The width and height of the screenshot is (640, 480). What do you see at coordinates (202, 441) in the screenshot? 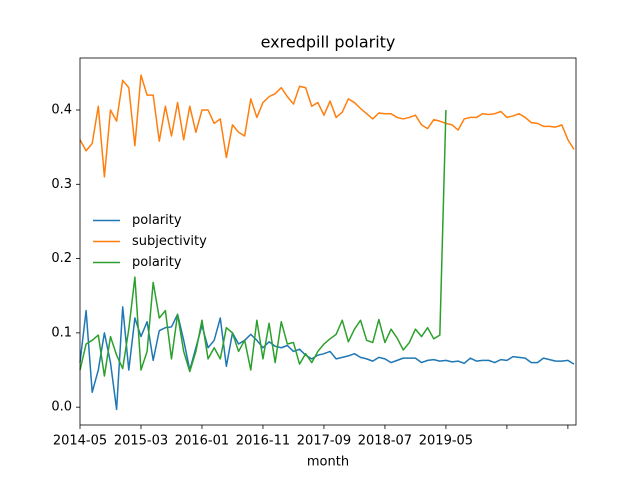
I see `x-tick-label: 2016-01` at bounding box center [202, 441].